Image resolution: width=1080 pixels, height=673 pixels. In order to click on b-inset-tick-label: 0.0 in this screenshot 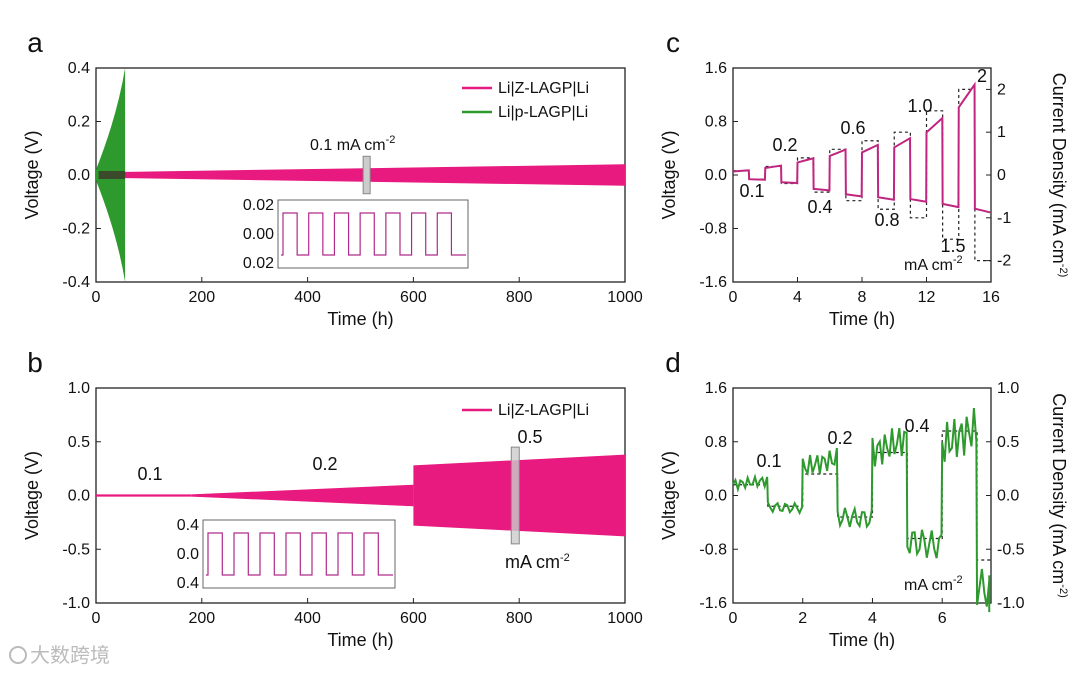, I will do `click(188, 554)`.